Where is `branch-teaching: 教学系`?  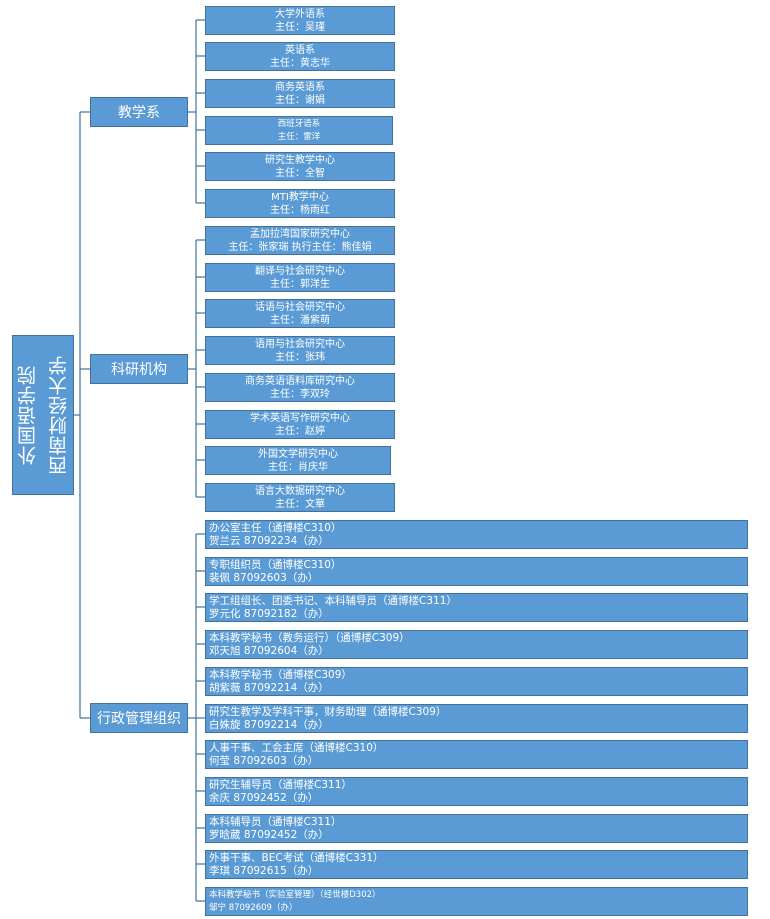 branch-teaching: 教学系 is located at coordinates (139, 112).